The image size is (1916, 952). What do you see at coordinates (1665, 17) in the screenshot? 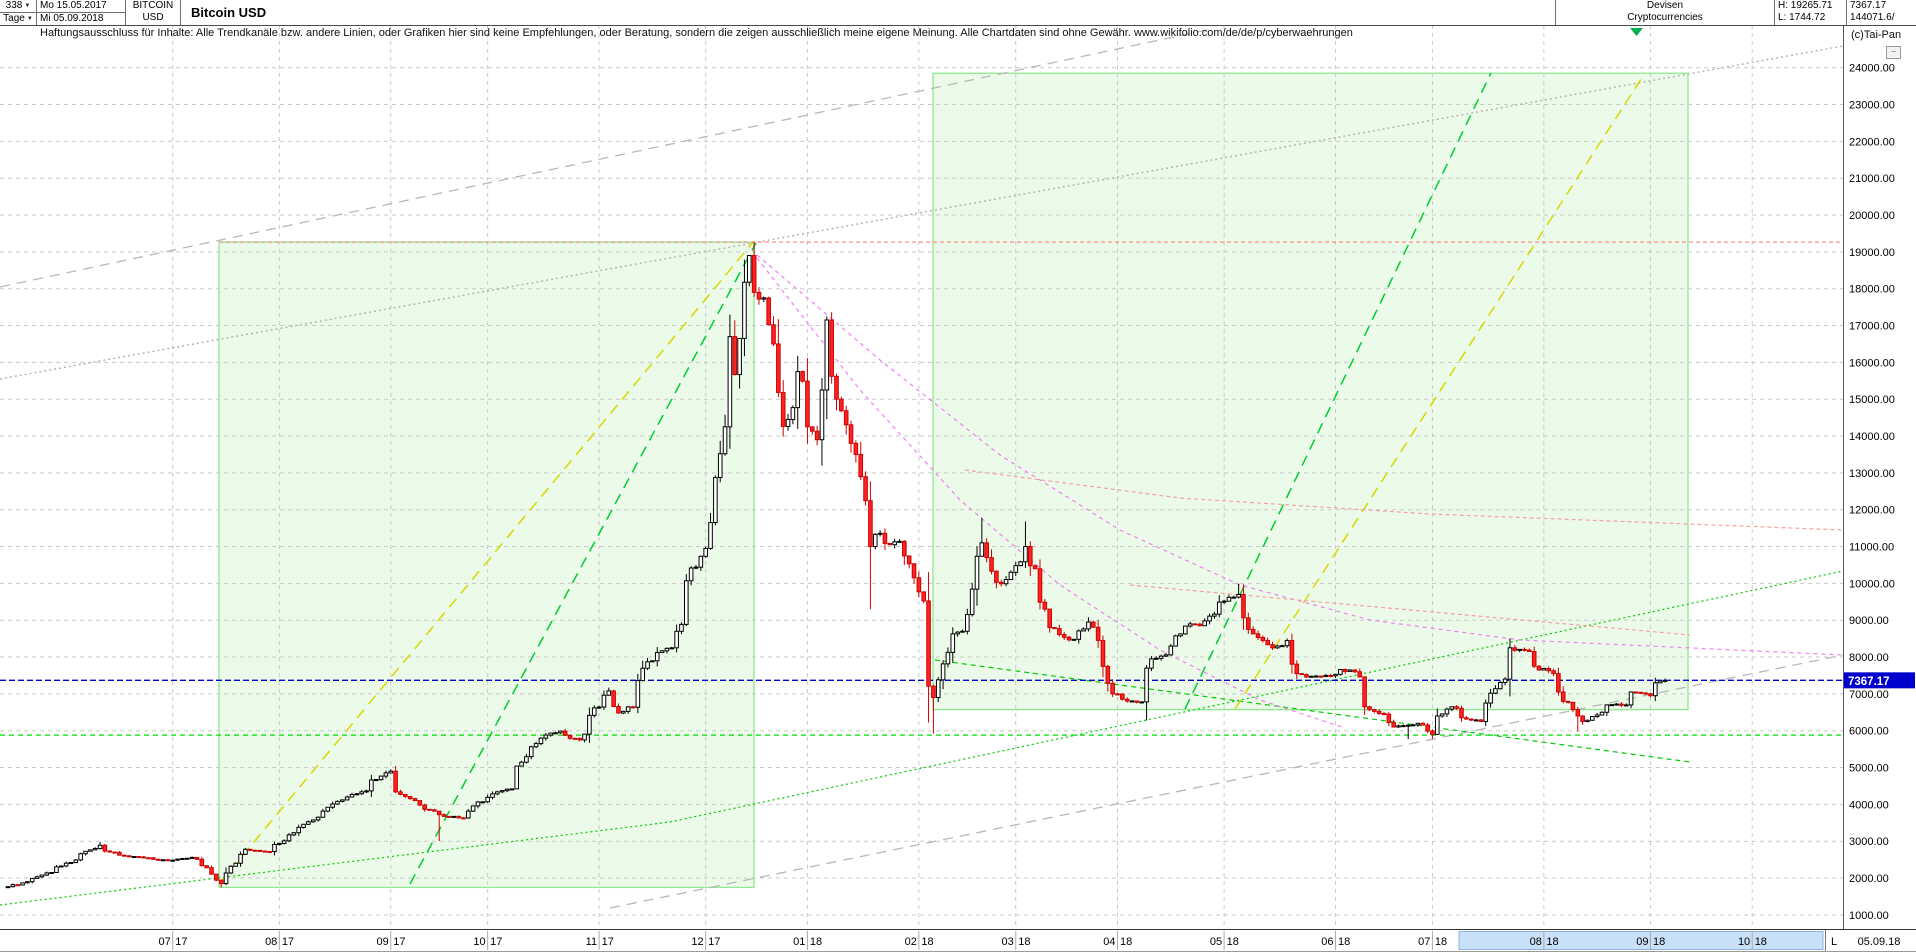
I see `subcategory-label: Cryptocurrencies` at bounding box center [1665, 17].